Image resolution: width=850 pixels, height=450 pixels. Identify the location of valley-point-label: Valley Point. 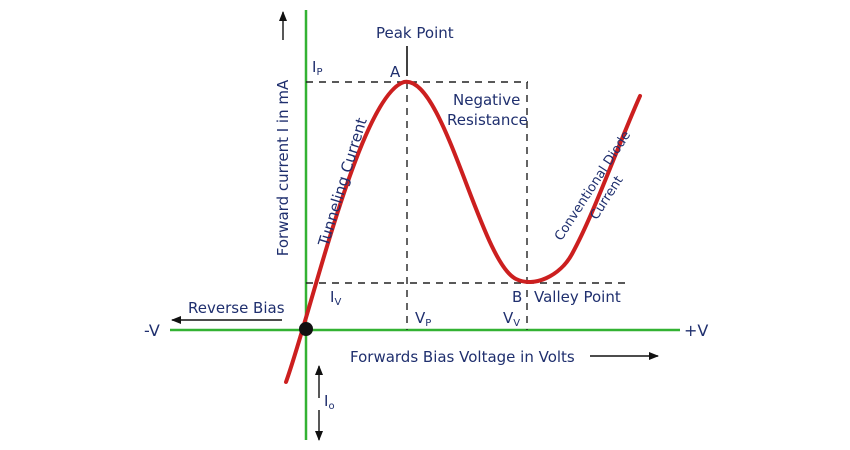
(577, 297).